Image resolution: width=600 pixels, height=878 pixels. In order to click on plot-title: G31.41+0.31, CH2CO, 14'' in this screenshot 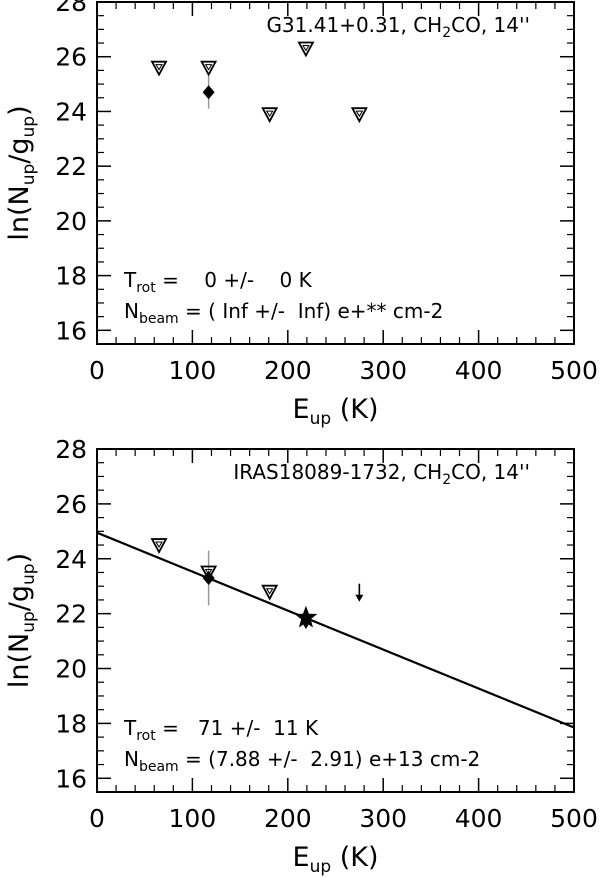, I will do `click(398, 27)`.